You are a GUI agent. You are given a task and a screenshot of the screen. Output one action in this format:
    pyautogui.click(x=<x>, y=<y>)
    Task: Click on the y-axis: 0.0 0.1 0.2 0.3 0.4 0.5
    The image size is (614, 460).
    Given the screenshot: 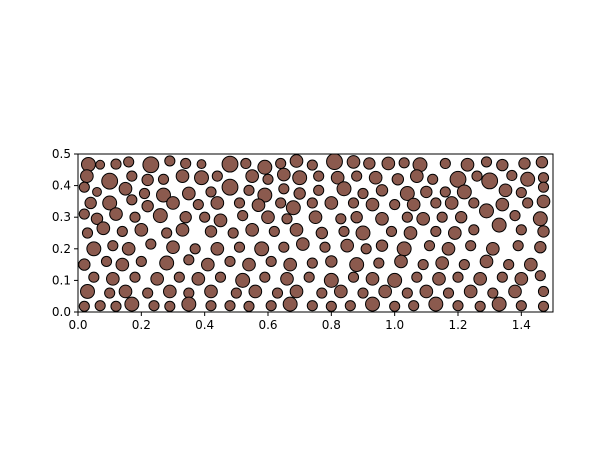 What is the action you would take?
    pyautogui.click(x=65, y=233)
    